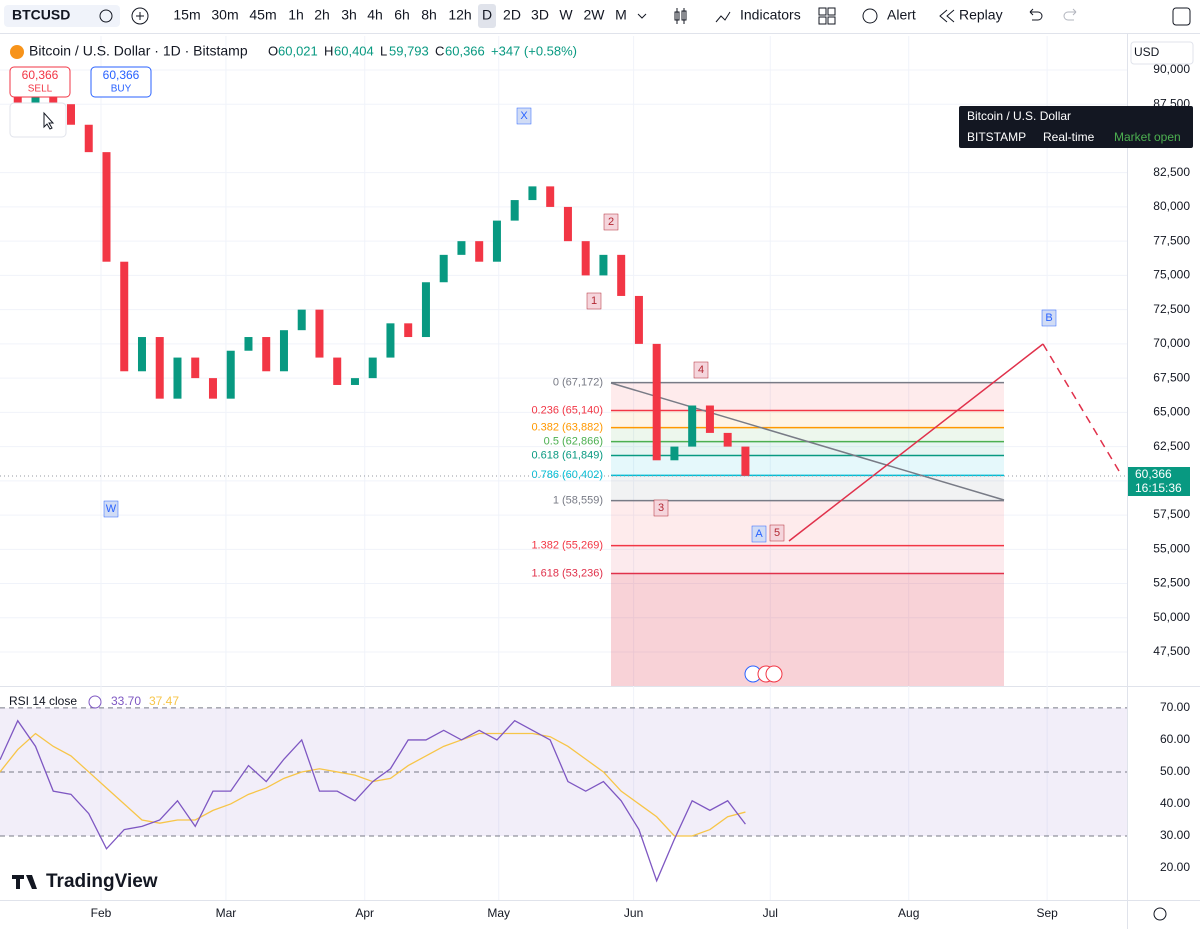 This screenshot has width=1200, height=934. Describe the element at coordinates (567, 455) in the screenshot. I see `fib-label: 0.618 (61,849)` at that location.